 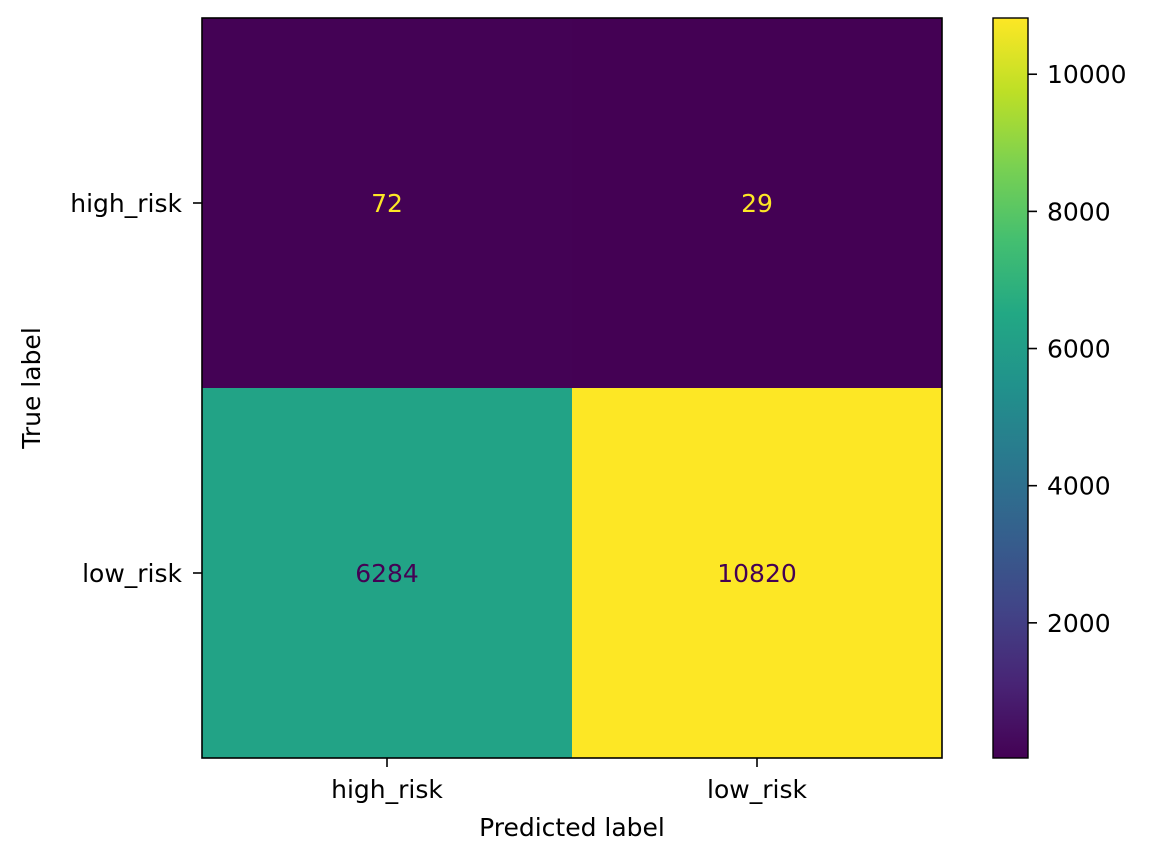 I want to click on colorbar-tick-label: 10000, so click(x=1087, y=74).